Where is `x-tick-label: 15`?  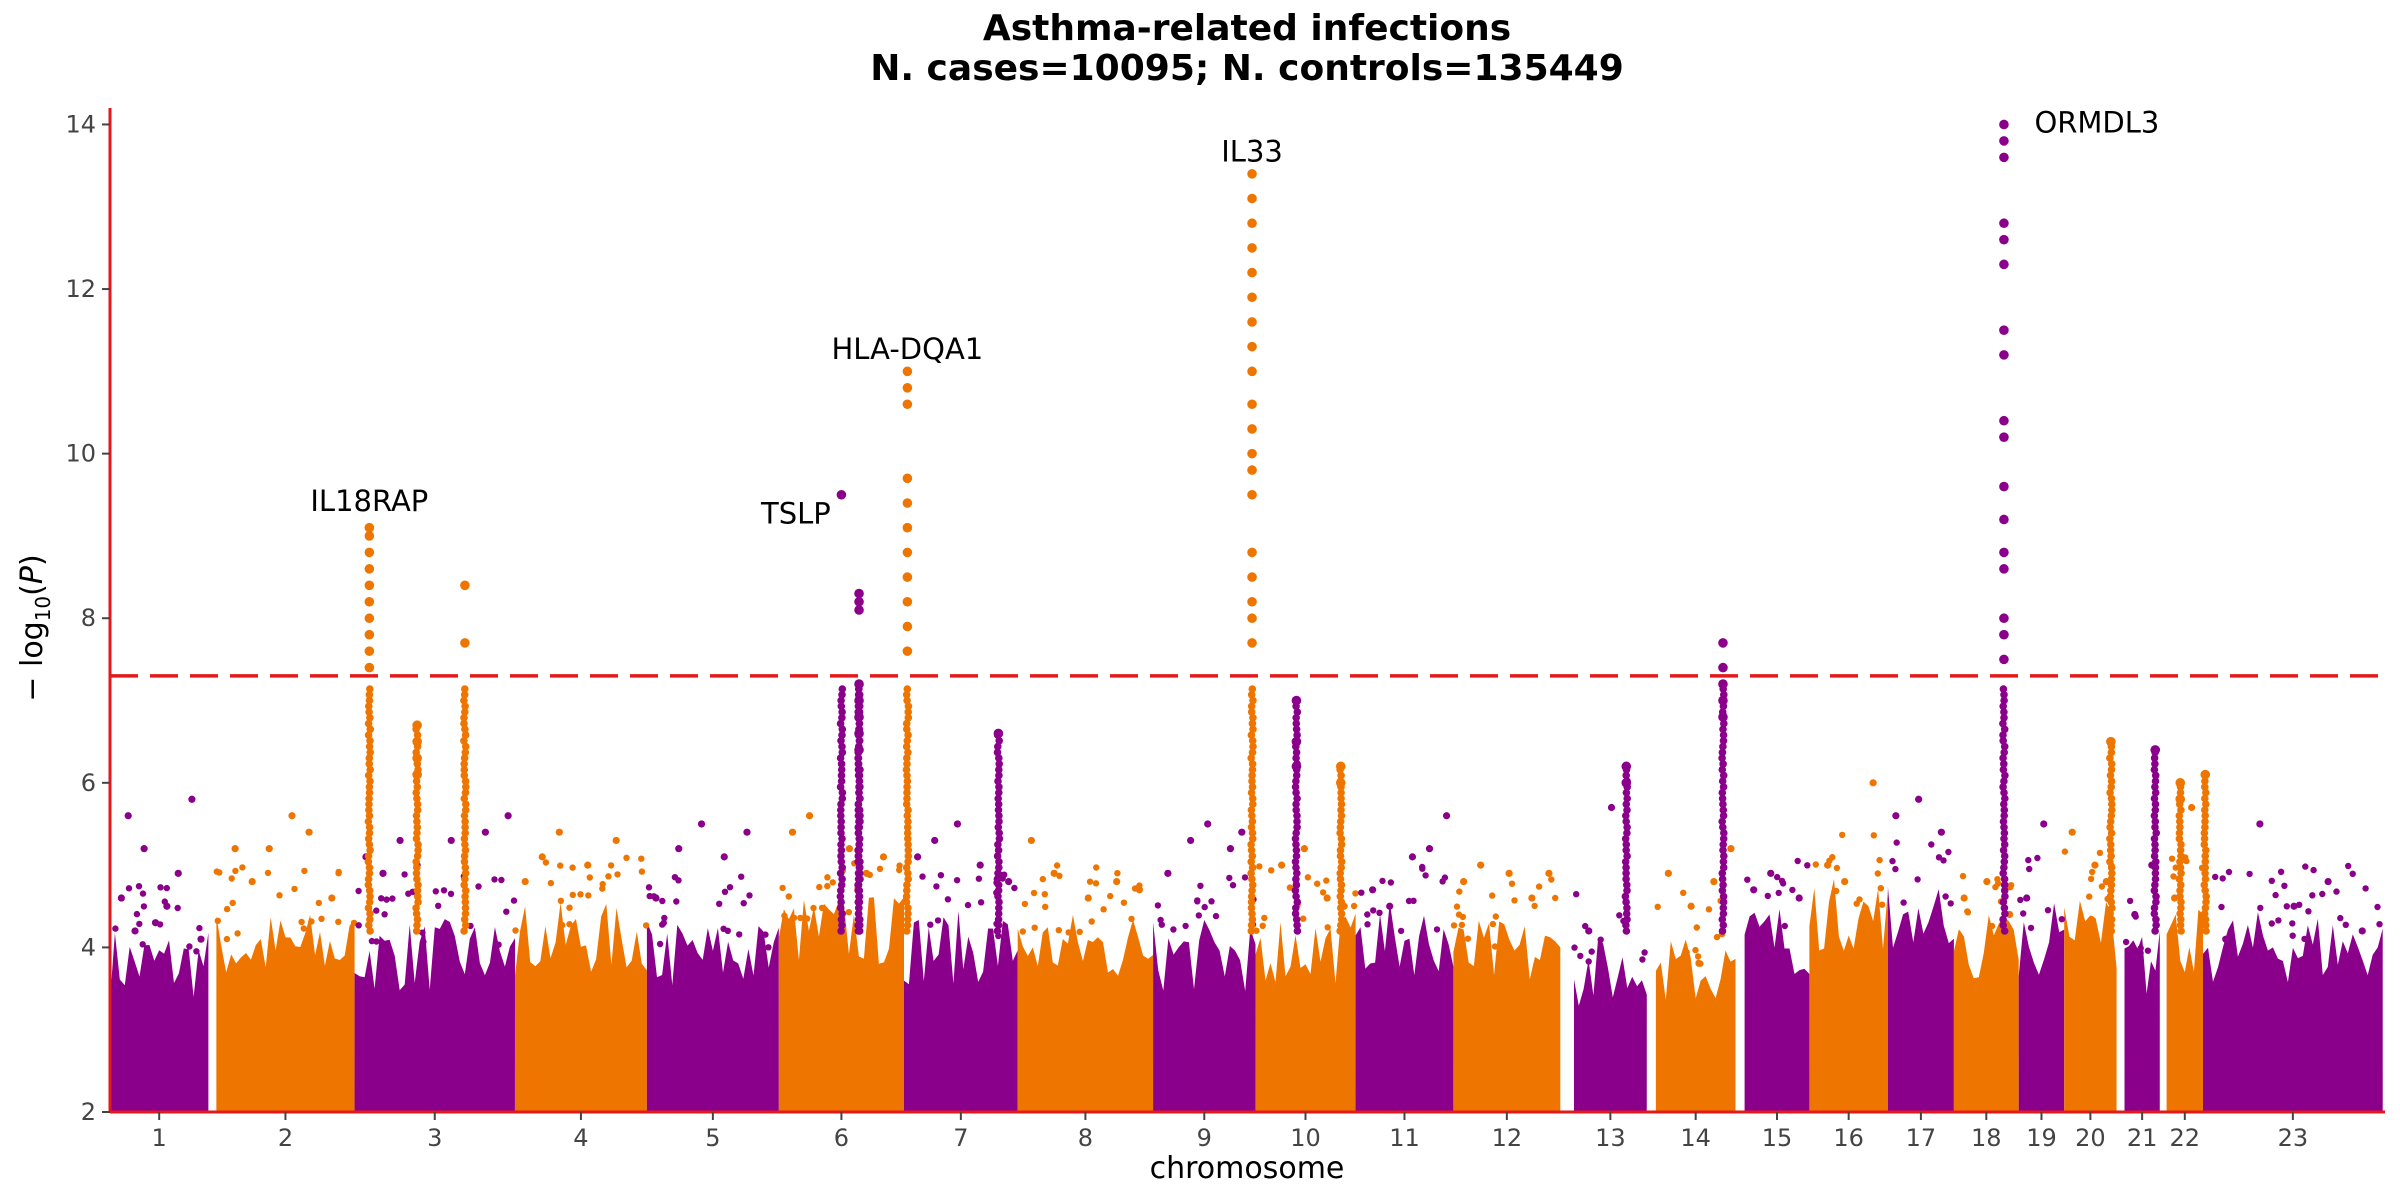 x-tick-label: 15 is located at coordinates (1777, 1138).